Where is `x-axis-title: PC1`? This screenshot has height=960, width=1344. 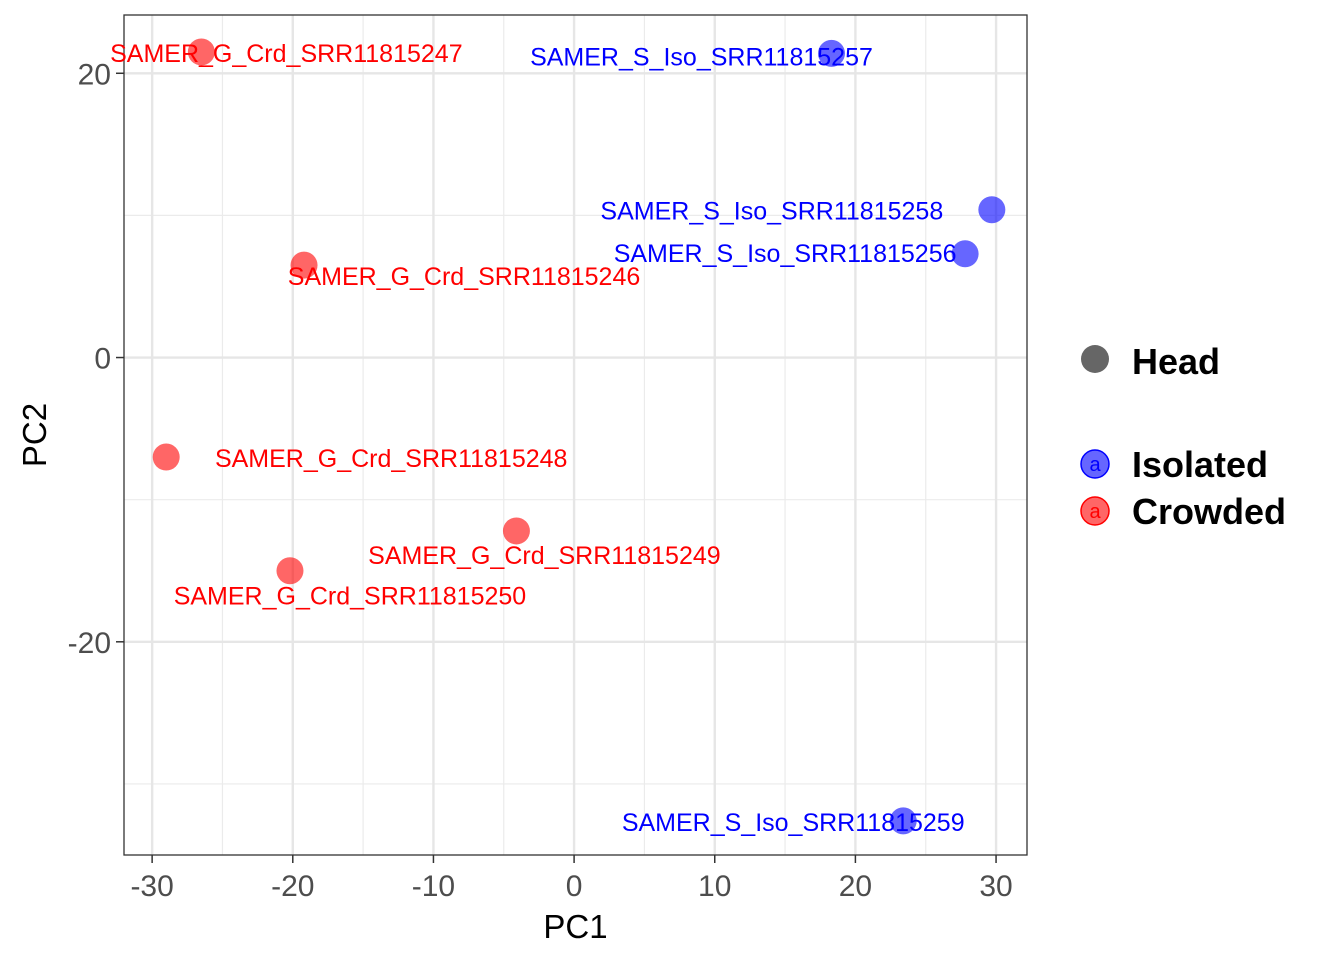 x-axis-title: PC1 is located at coordinates (575, 926).